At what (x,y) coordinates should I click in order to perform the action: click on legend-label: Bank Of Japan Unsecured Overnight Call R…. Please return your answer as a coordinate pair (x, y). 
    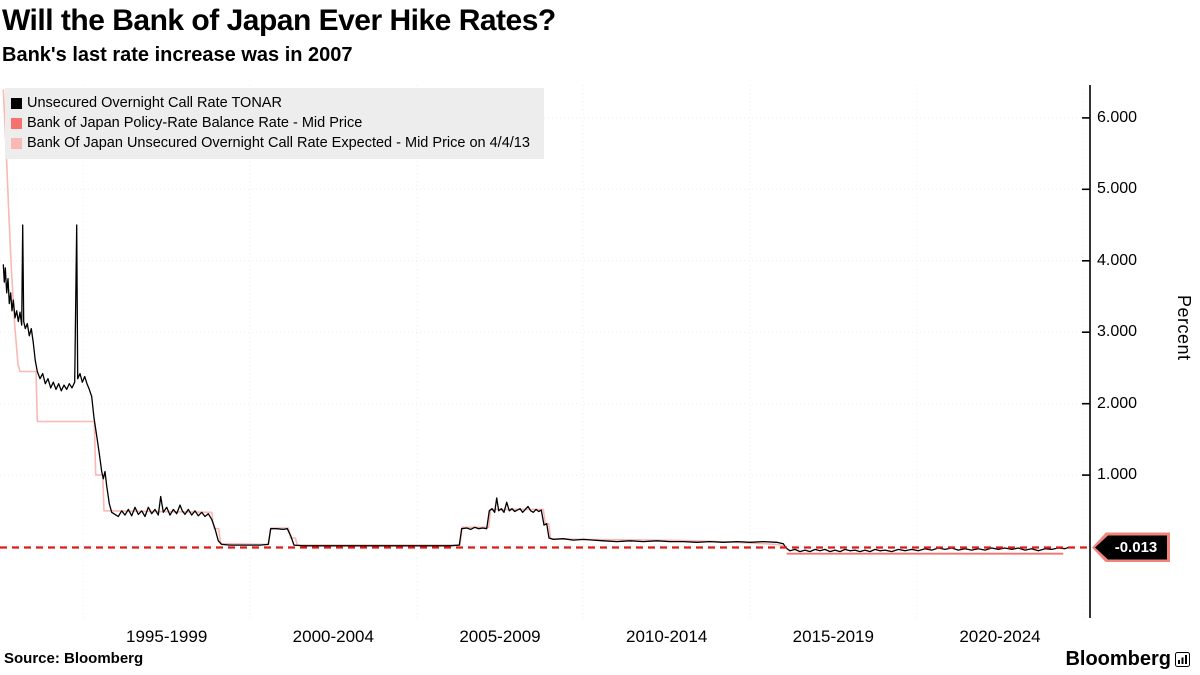
    Looking at the image, I should click on (278, 143).